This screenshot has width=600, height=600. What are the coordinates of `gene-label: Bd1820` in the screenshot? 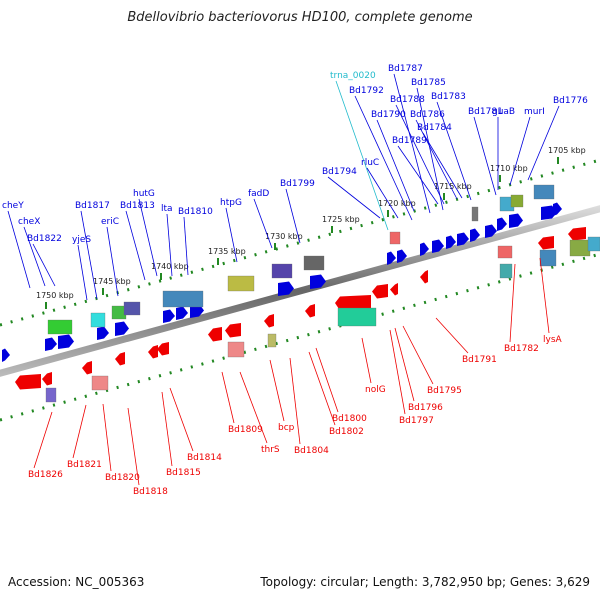 It's located at (122, 478).